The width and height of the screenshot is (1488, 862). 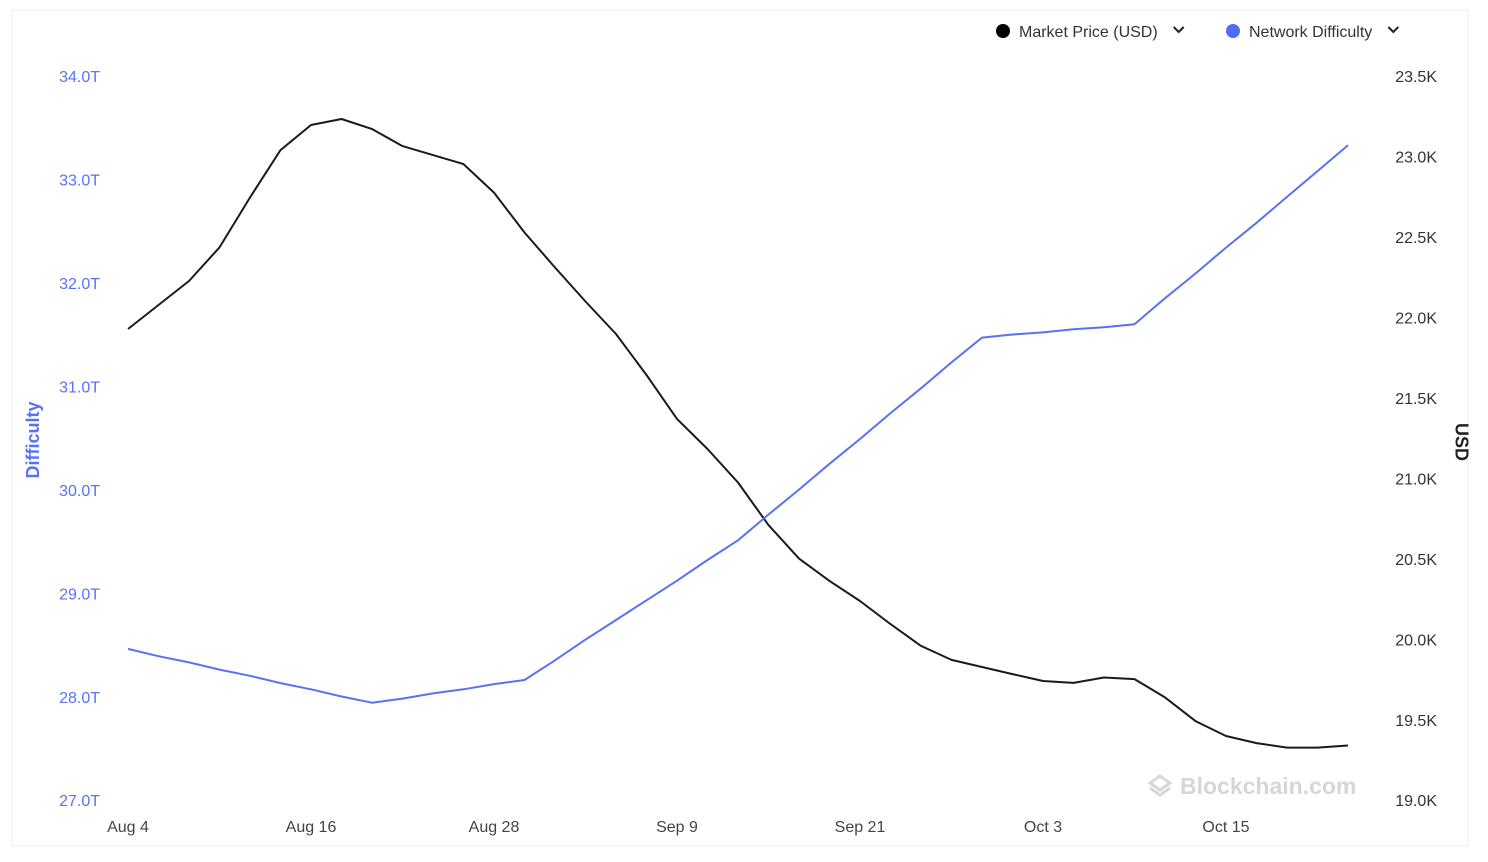 I want to click on y2-tick-label: 19.5K, so click(x=1416, y=721).